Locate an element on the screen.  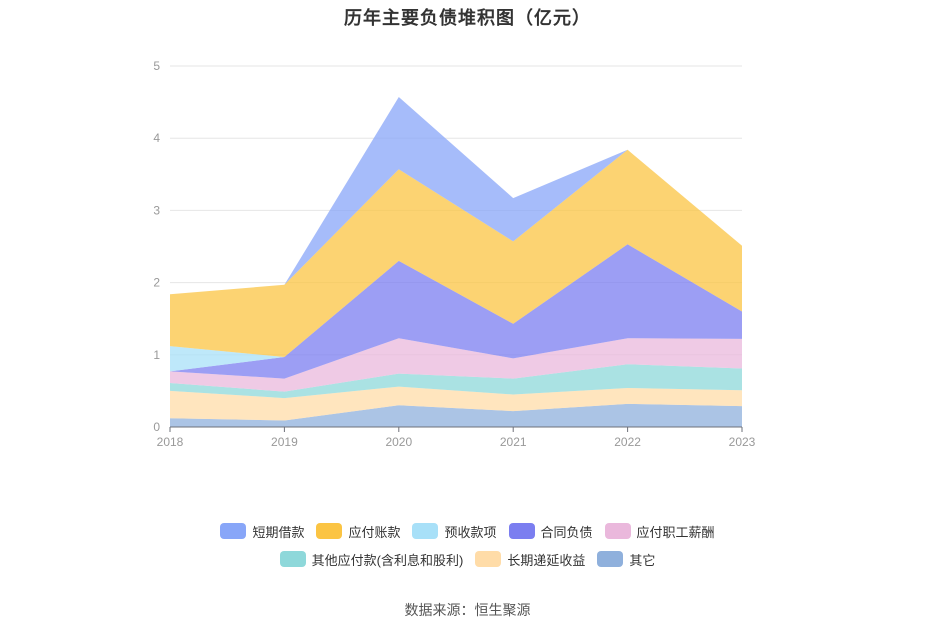
x-tick-label: 2022 is located at coordinates (627, 442).